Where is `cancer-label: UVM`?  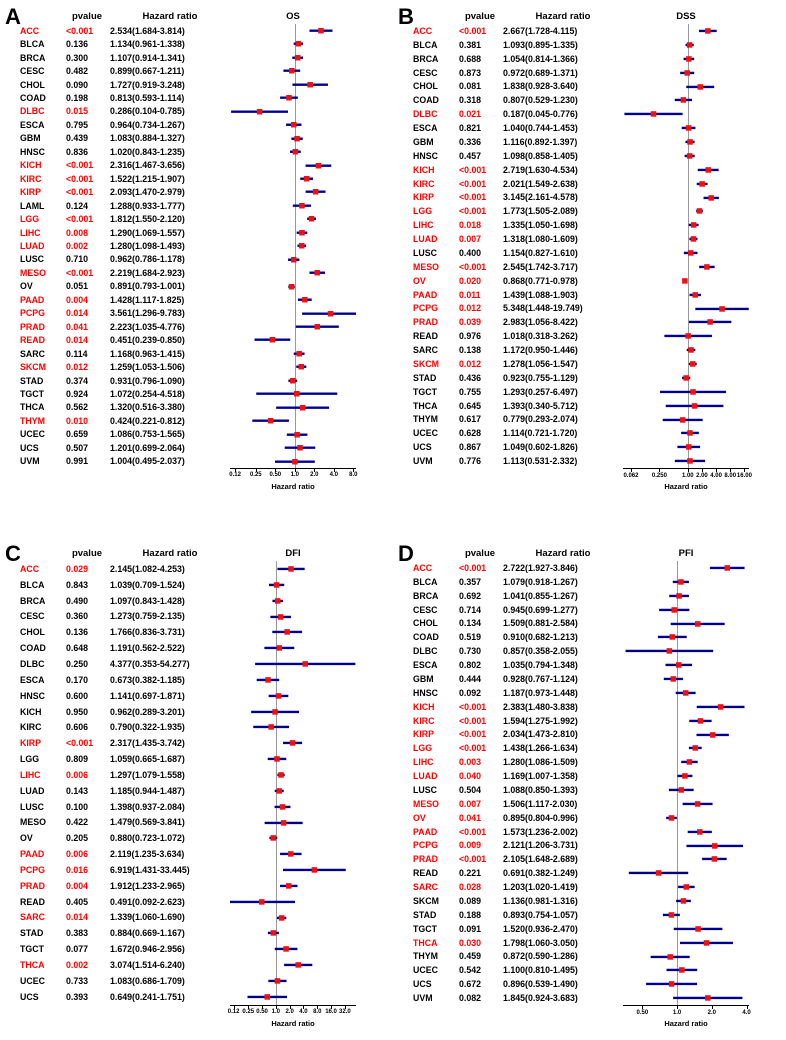 cancer-label: UVM is located at coordinates (30, 461).